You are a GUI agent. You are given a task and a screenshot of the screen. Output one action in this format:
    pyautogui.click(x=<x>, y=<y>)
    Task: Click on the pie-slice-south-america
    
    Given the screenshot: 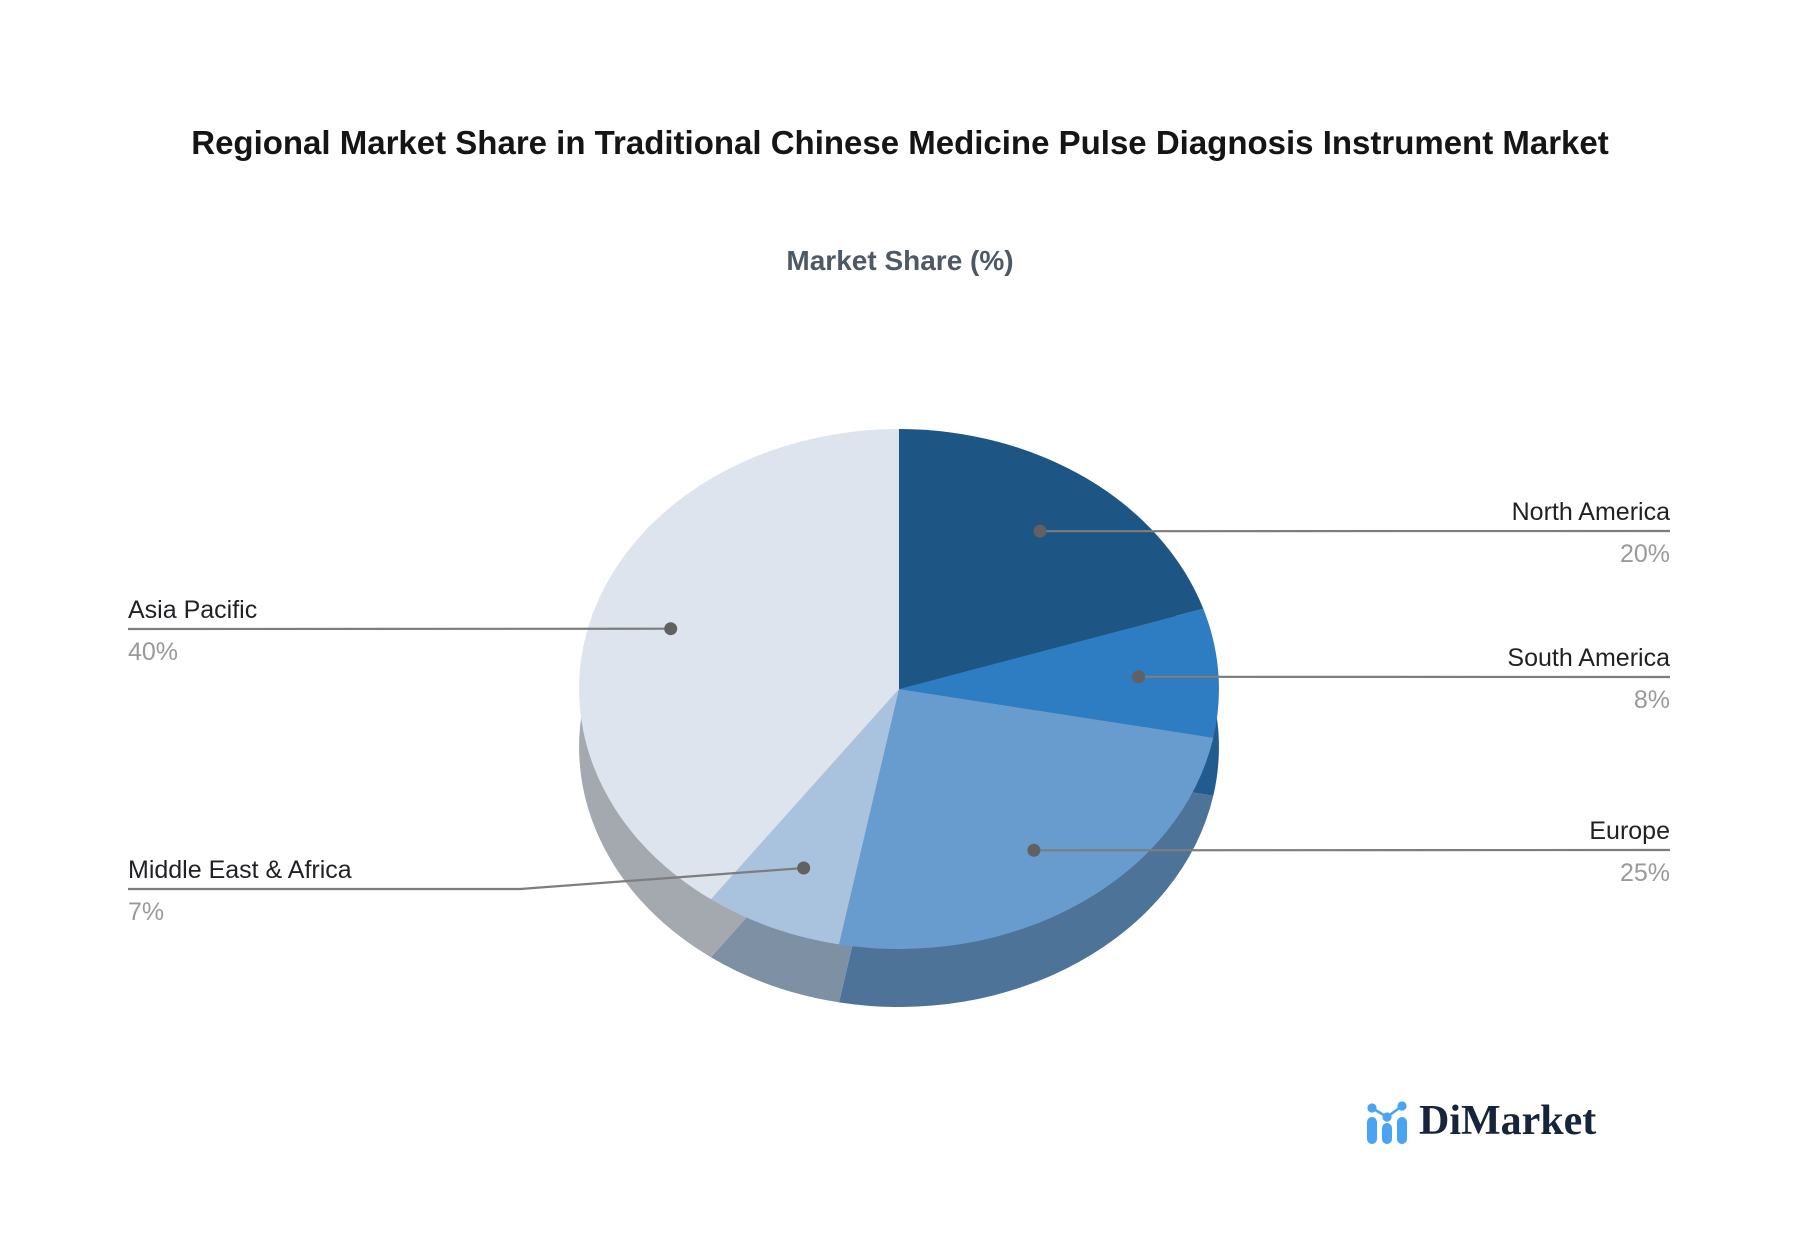 What is the action you would take?
    pyautogui.click(x=1059, y=673)
    